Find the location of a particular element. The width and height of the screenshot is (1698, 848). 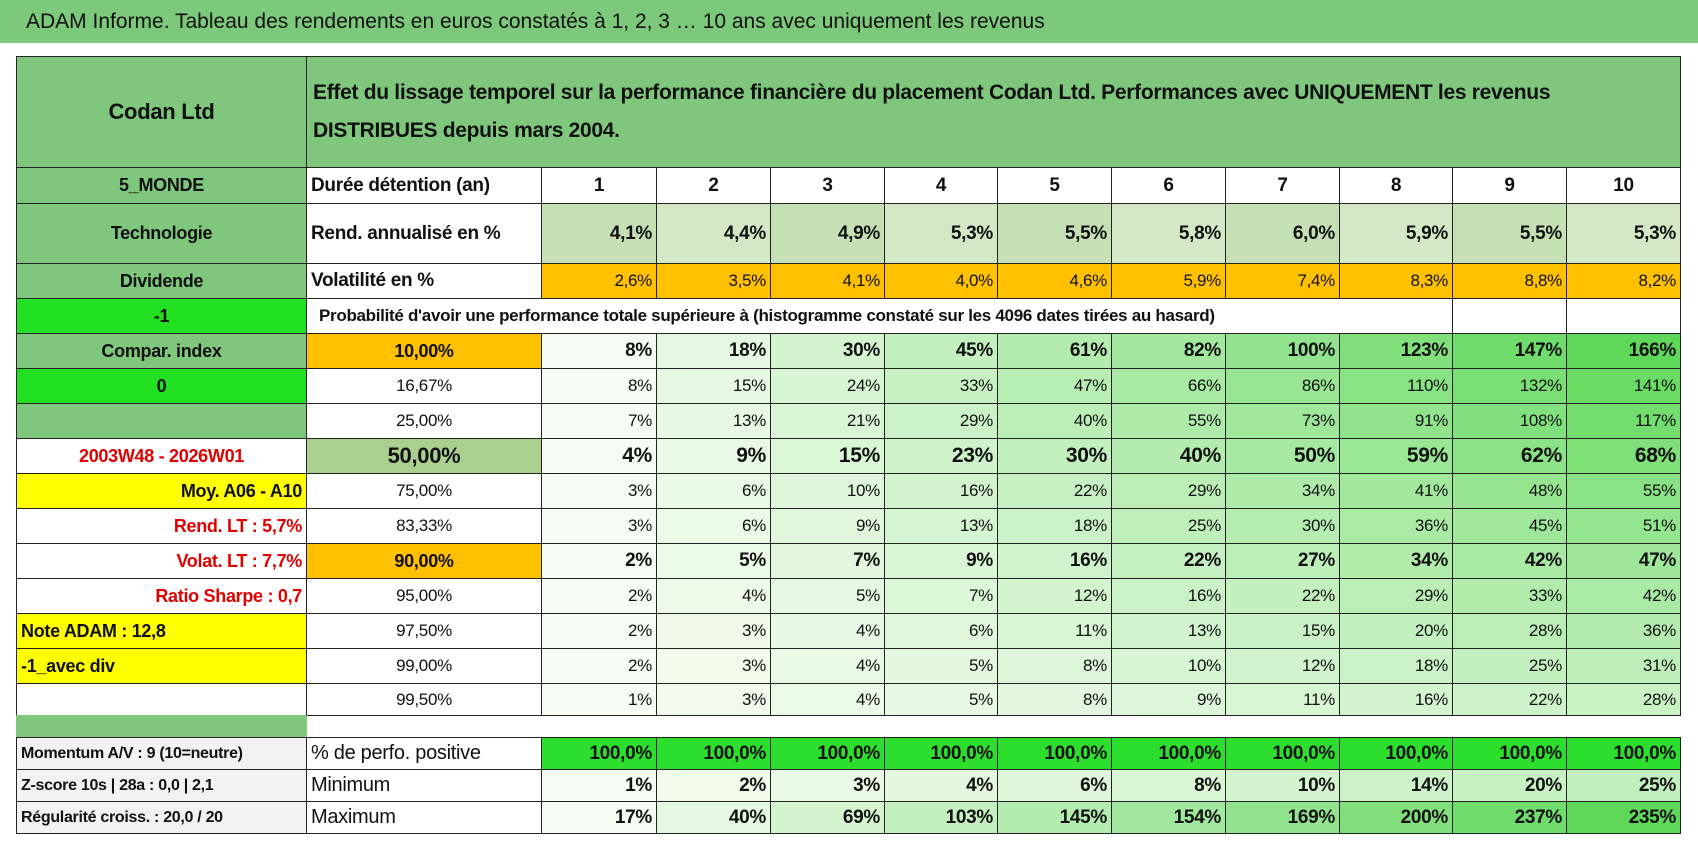

value-cell: 6% is located at coordinates (713, 491).